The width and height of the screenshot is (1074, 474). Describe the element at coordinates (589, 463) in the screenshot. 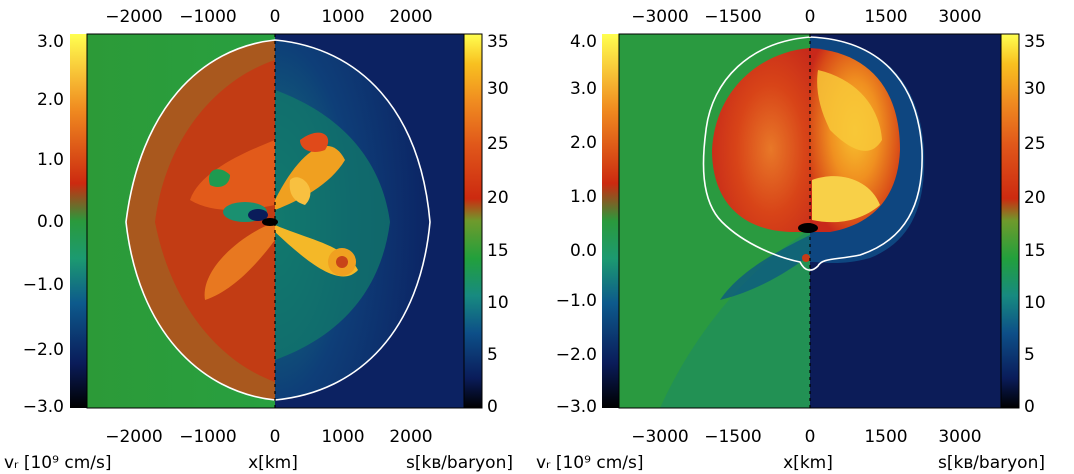

I see `velocity-axis-label-right: vᵣ [10⁹ cm/s]` at that location.